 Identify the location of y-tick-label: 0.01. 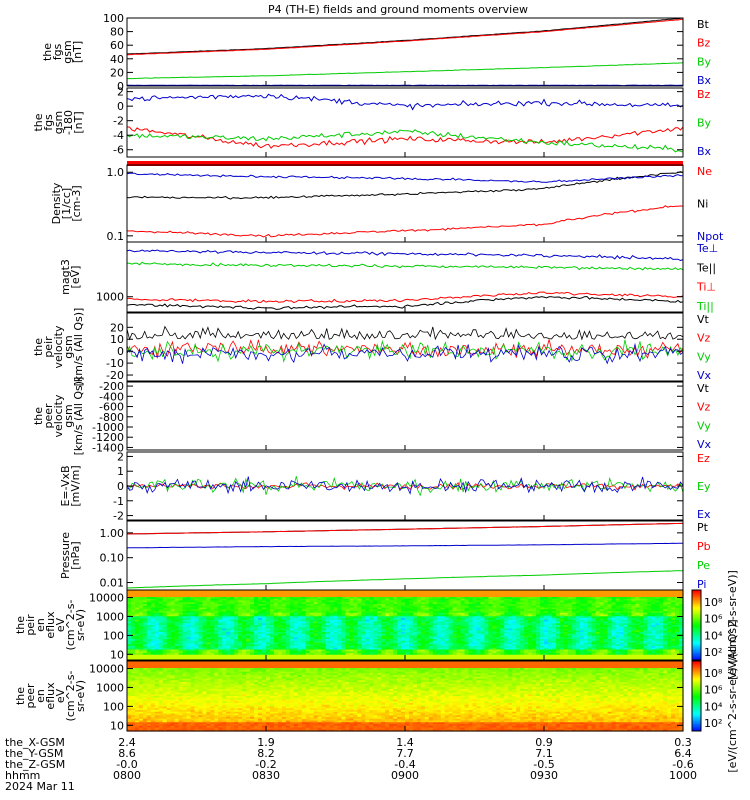
(112, 583).